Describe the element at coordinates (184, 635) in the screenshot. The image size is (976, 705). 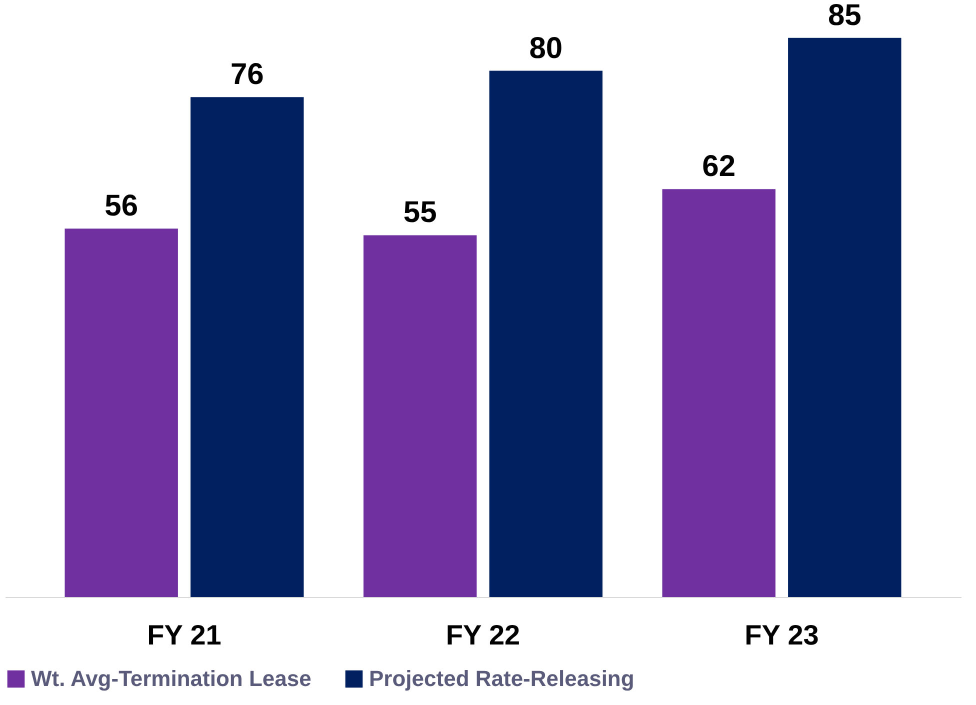
I see `x-tick-label: FY 21` at that location.